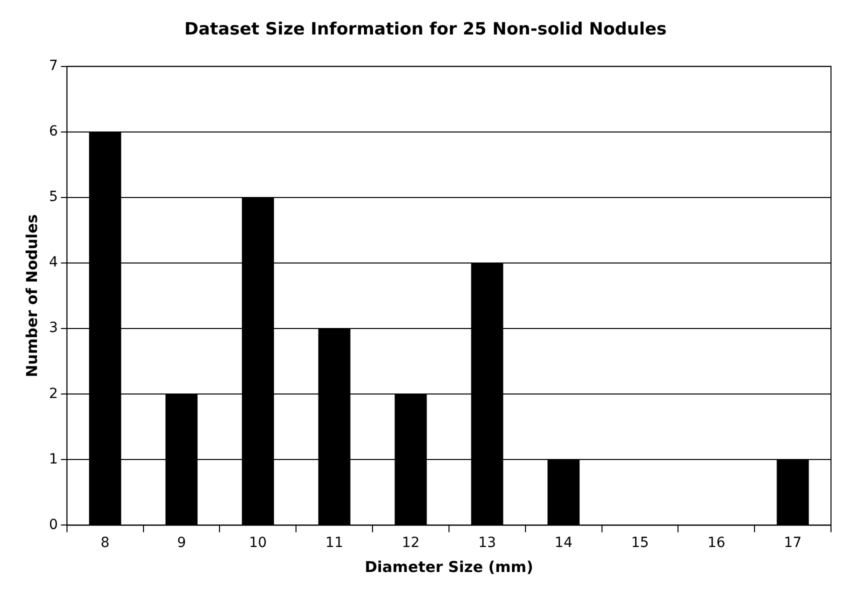 The image size is (841, 591). What do you see at coordinates (53, 262) in the screenshot?
I see `y-tick-label: 4` at bounding box center [53, 262].